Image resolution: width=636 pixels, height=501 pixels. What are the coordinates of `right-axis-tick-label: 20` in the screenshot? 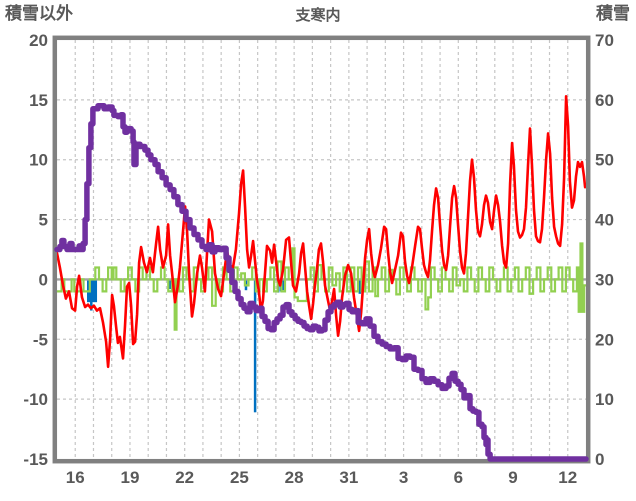 It's located at (604, 339).